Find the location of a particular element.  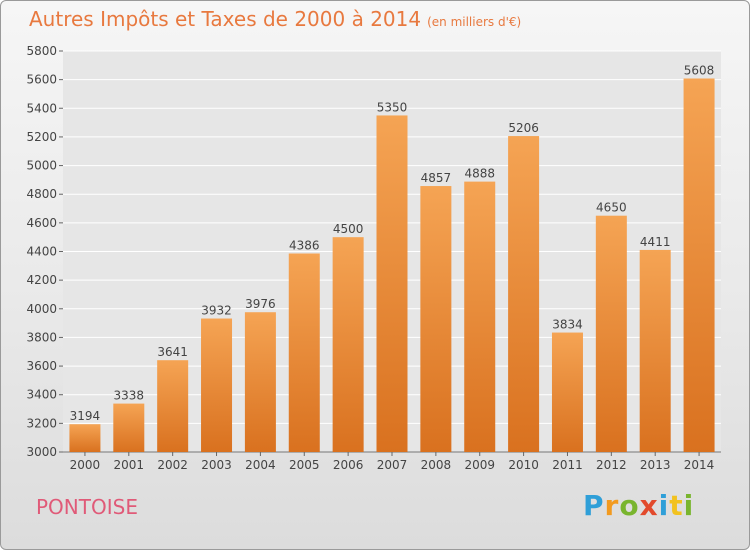

data-label-2002: 3641 is located at coordinates (172, 352).